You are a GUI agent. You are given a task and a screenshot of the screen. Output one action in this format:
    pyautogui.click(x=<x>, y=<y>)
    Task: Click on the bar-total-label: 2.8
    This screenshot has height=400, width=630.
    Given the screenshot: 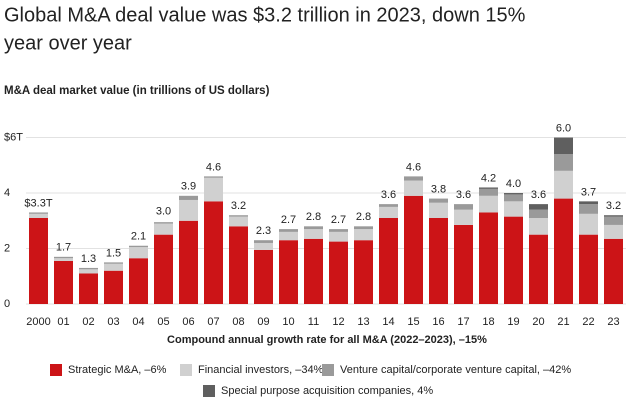 What is the action you would take?
    pyautogui.click(x=313, y=217)
    